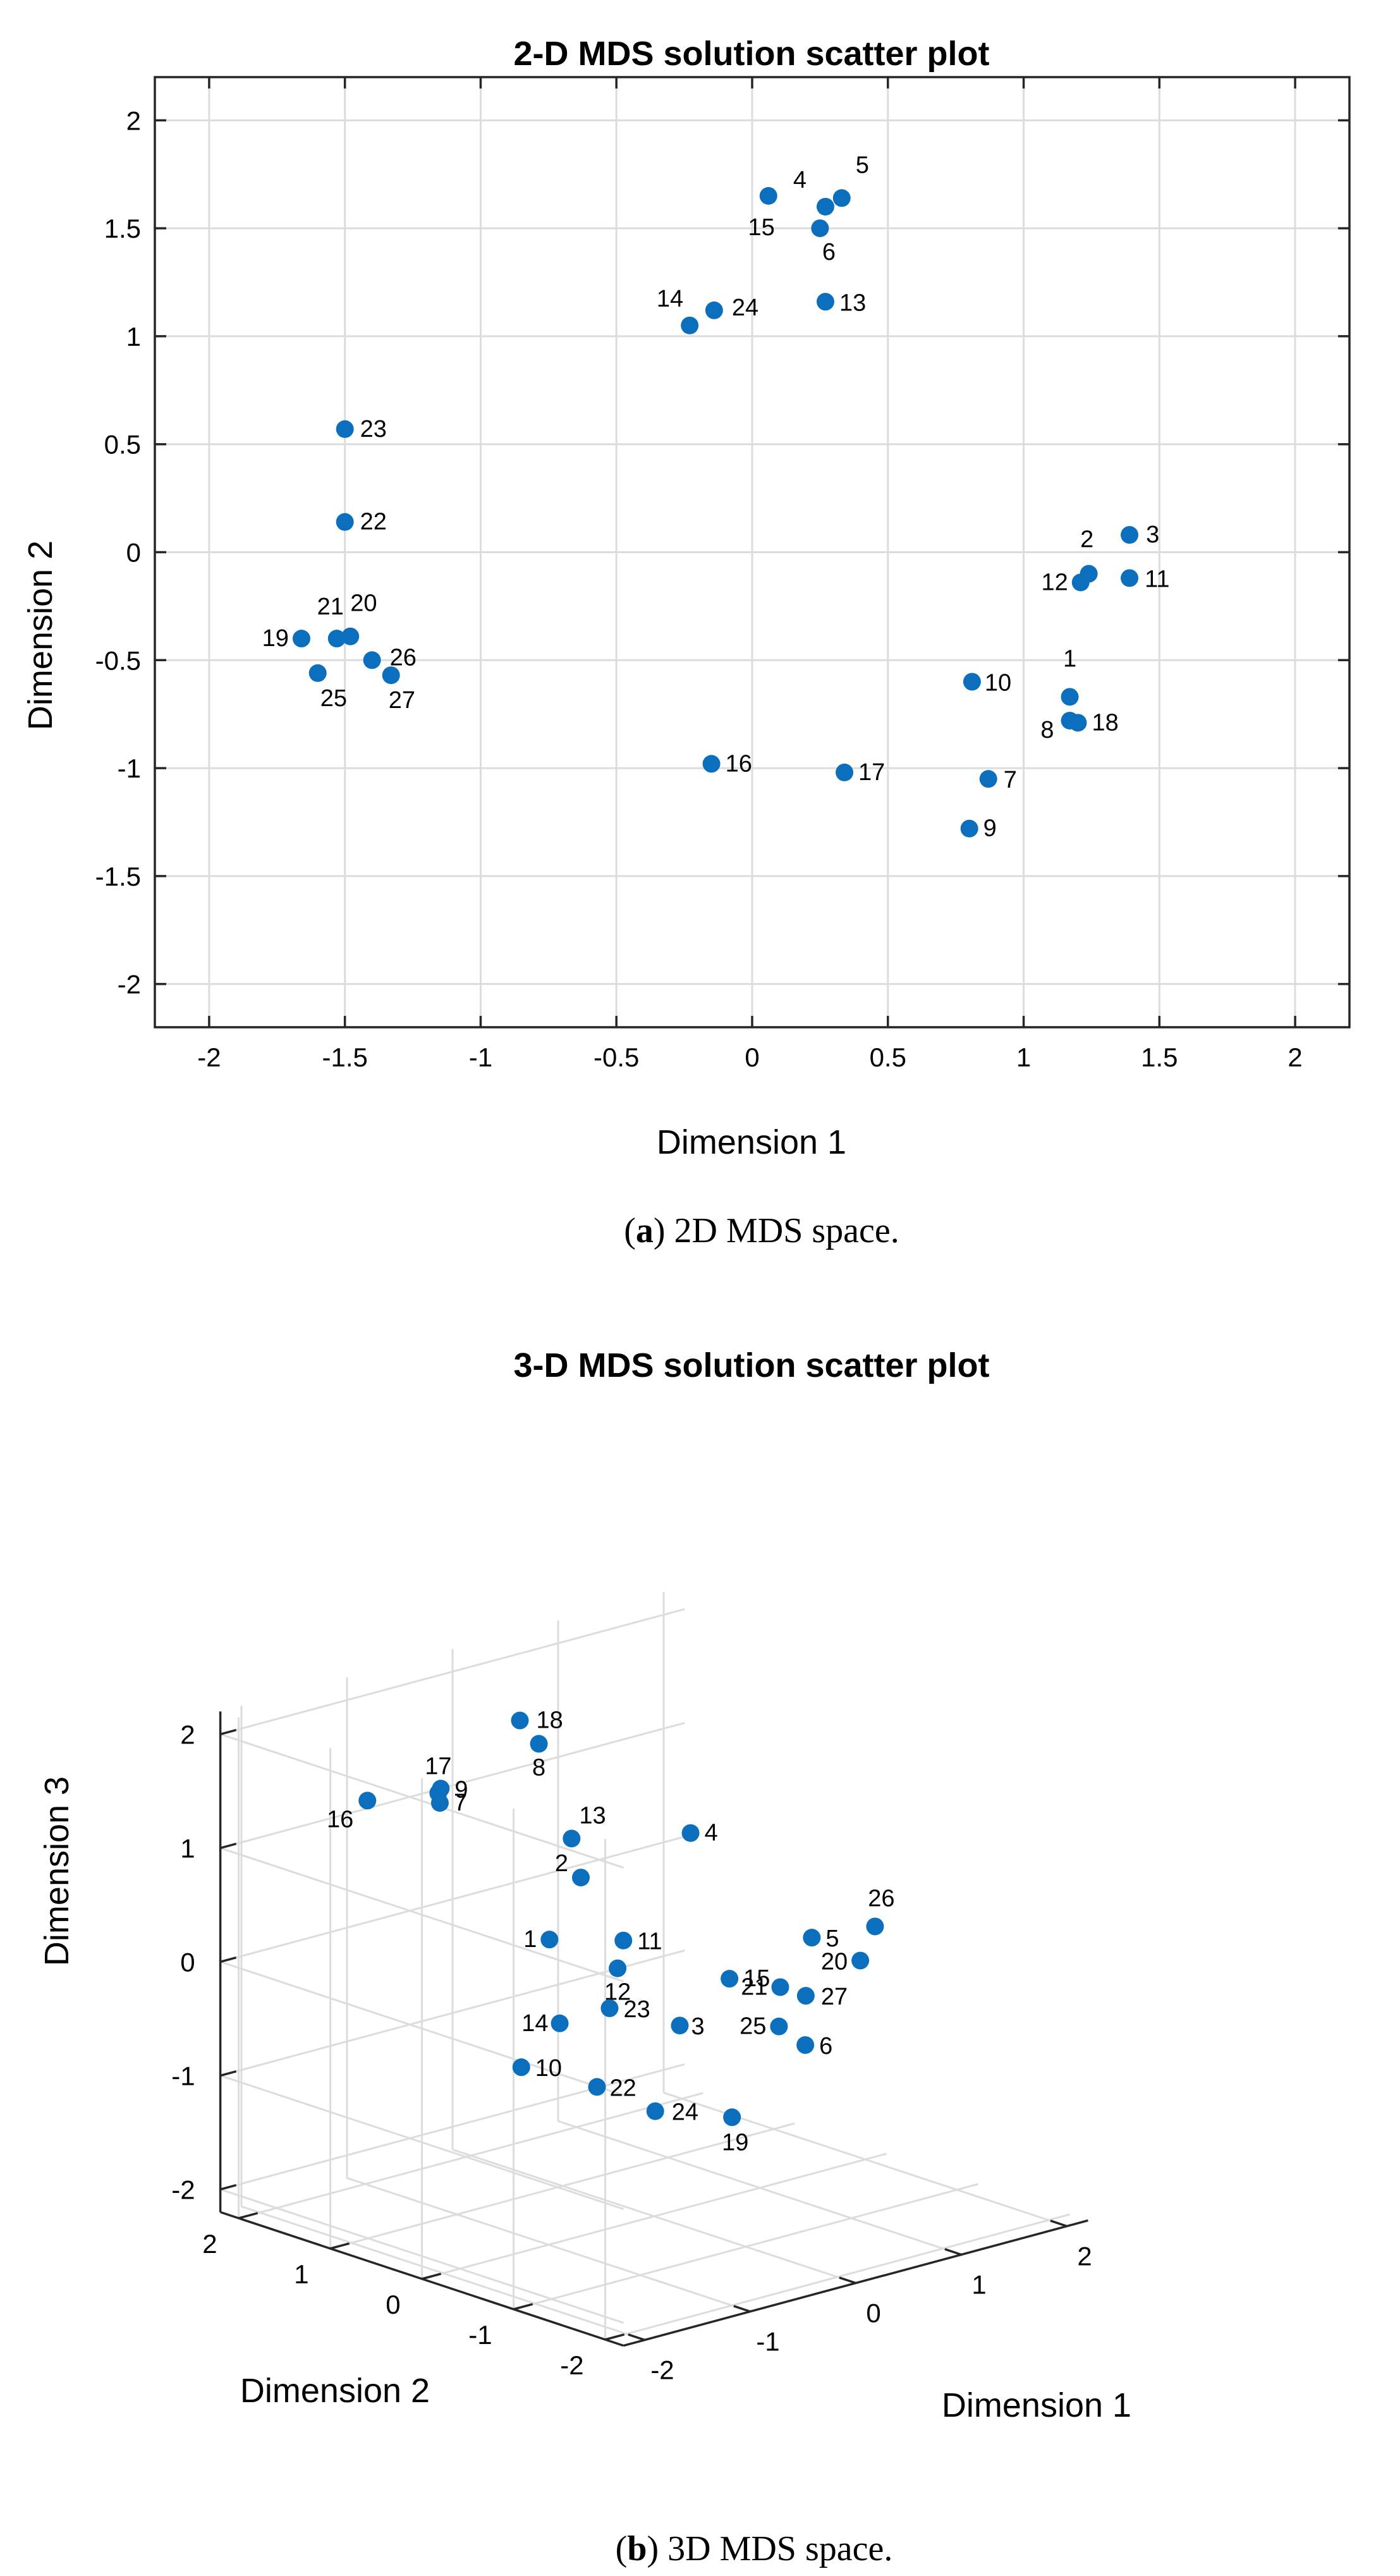 This screenshot has width=1400, height=2576. I want to click on point-3d-label: 1, so click(530, 1939).